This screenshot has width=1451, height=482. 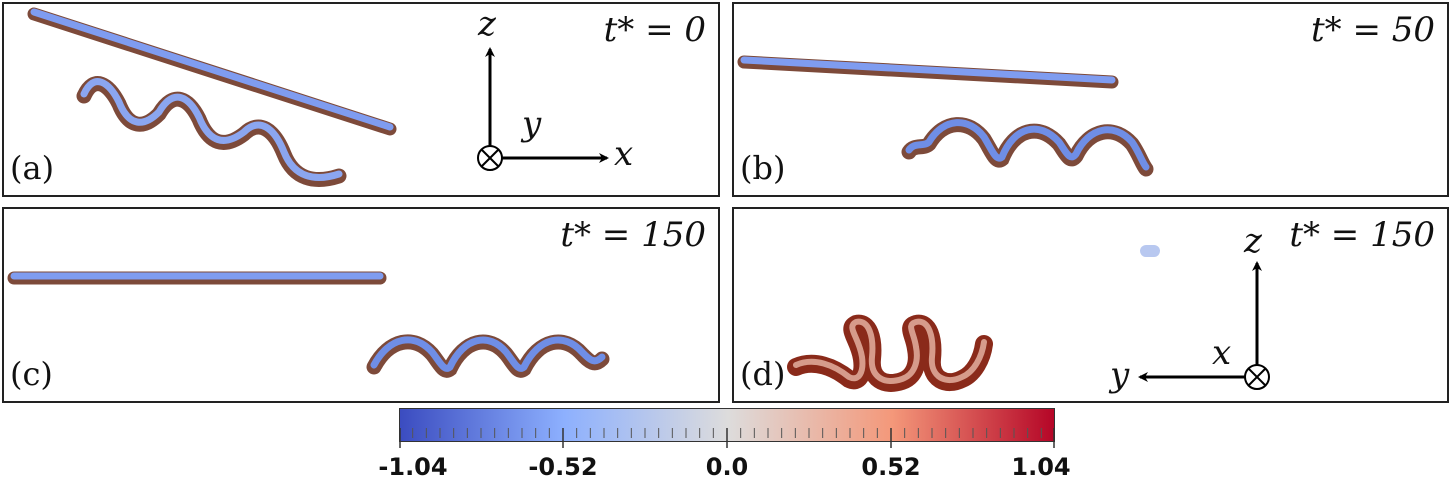 I want to click on time-label-a: t* = 0, so click(x=654, y=30).